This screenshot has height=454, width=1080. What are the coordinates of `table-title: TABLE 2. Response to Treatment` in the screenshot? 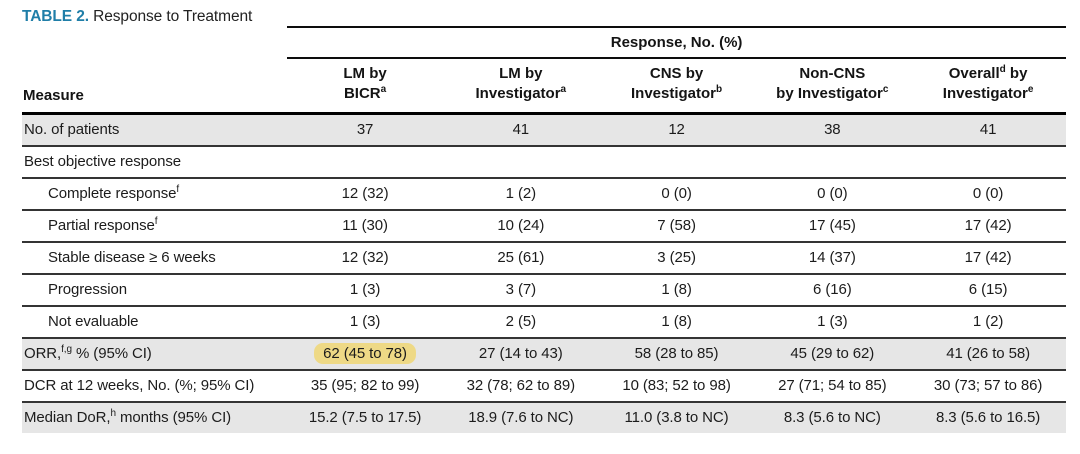 It's located at (544, 17).